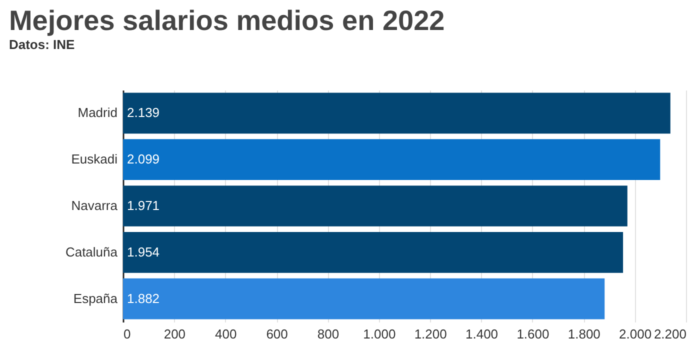 This screenshot has width=700, height=349. Describe the element at coordinates (226, 20) in the screenshot. I see `chart-title: Mejores salarios medios en 2022` at that location.